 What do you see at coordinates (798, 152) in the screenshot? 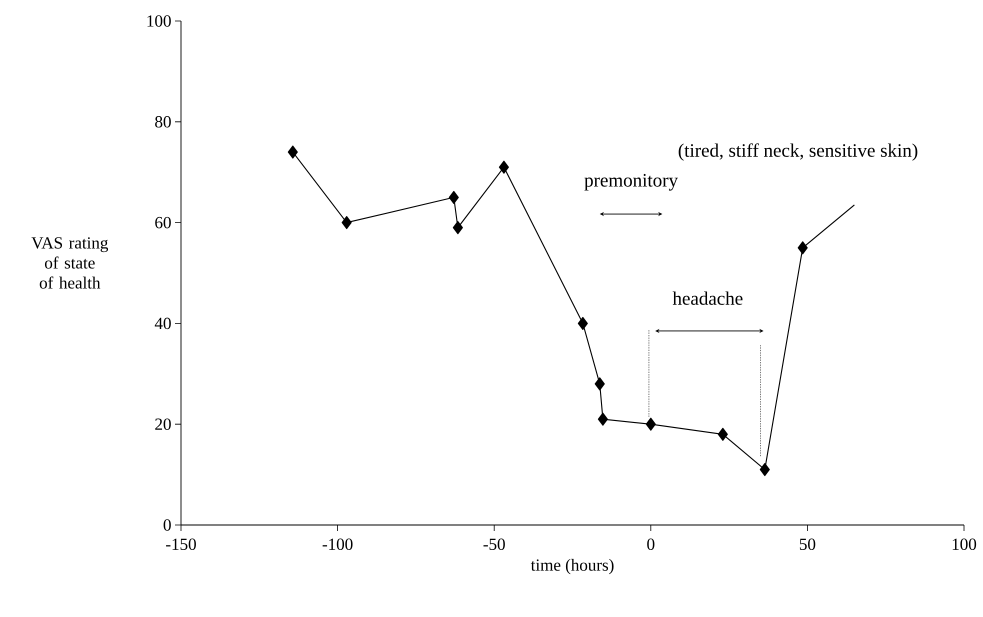
I see `annotation: (tired, stiff neck, sensitive skin)` at bounding box center [798, 152].